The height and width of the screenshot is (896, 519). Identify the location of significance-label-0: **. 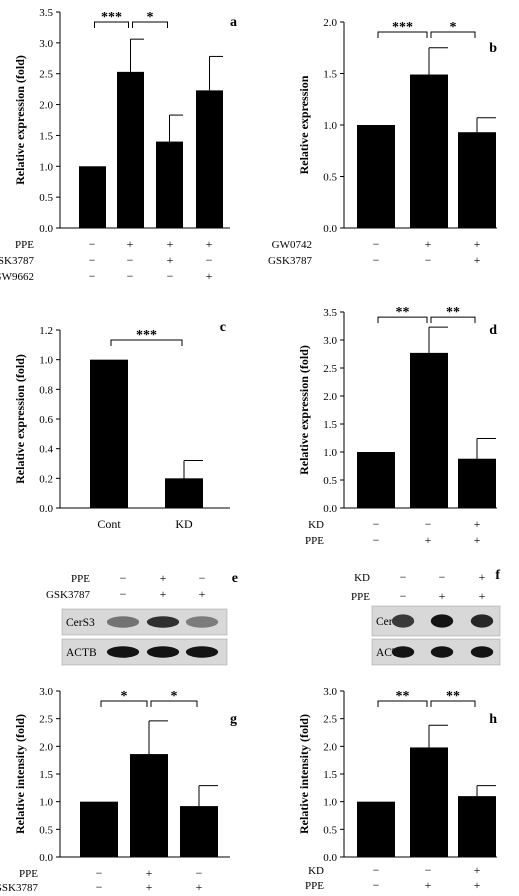
(403, 312).